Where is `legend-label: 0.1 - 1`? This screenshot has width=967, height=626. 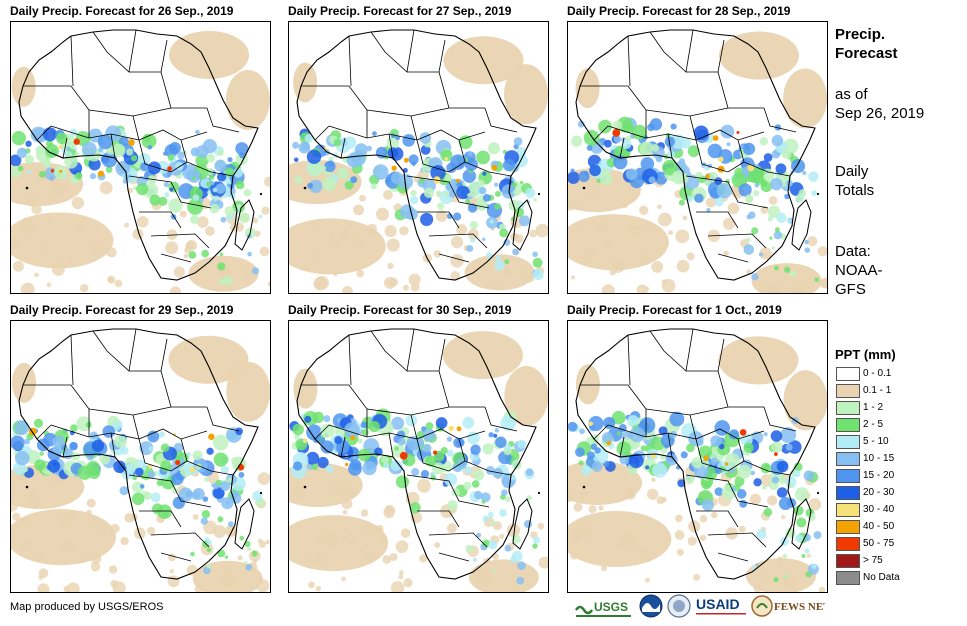 legend-label: 0.1 - 1 is located at coordinates (877, 390).